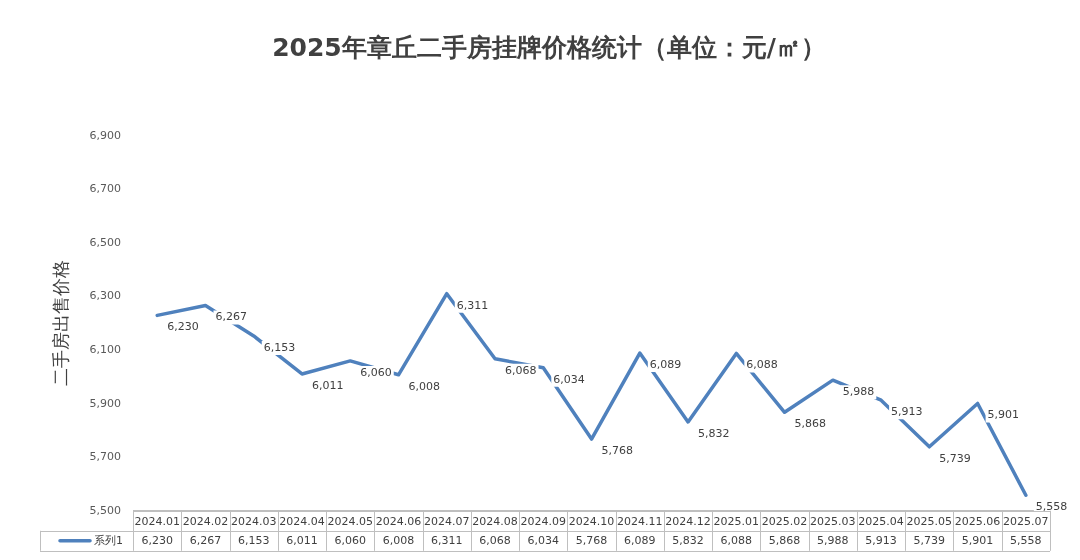 Image resolution: width=1080 pixels, height=560 pixels. Describe the element at coordinates (350, 540) in the screenshot. I see `data-label: 6,060` at that location.